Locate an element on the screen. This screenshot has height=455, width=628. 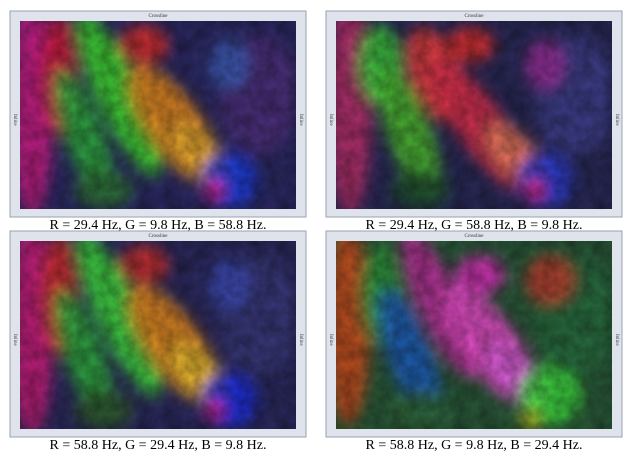
caption: R = 58.8 Hz, G = 9.8 Hz, B = 29.4 Hz. is located at coordinates (474, 445).